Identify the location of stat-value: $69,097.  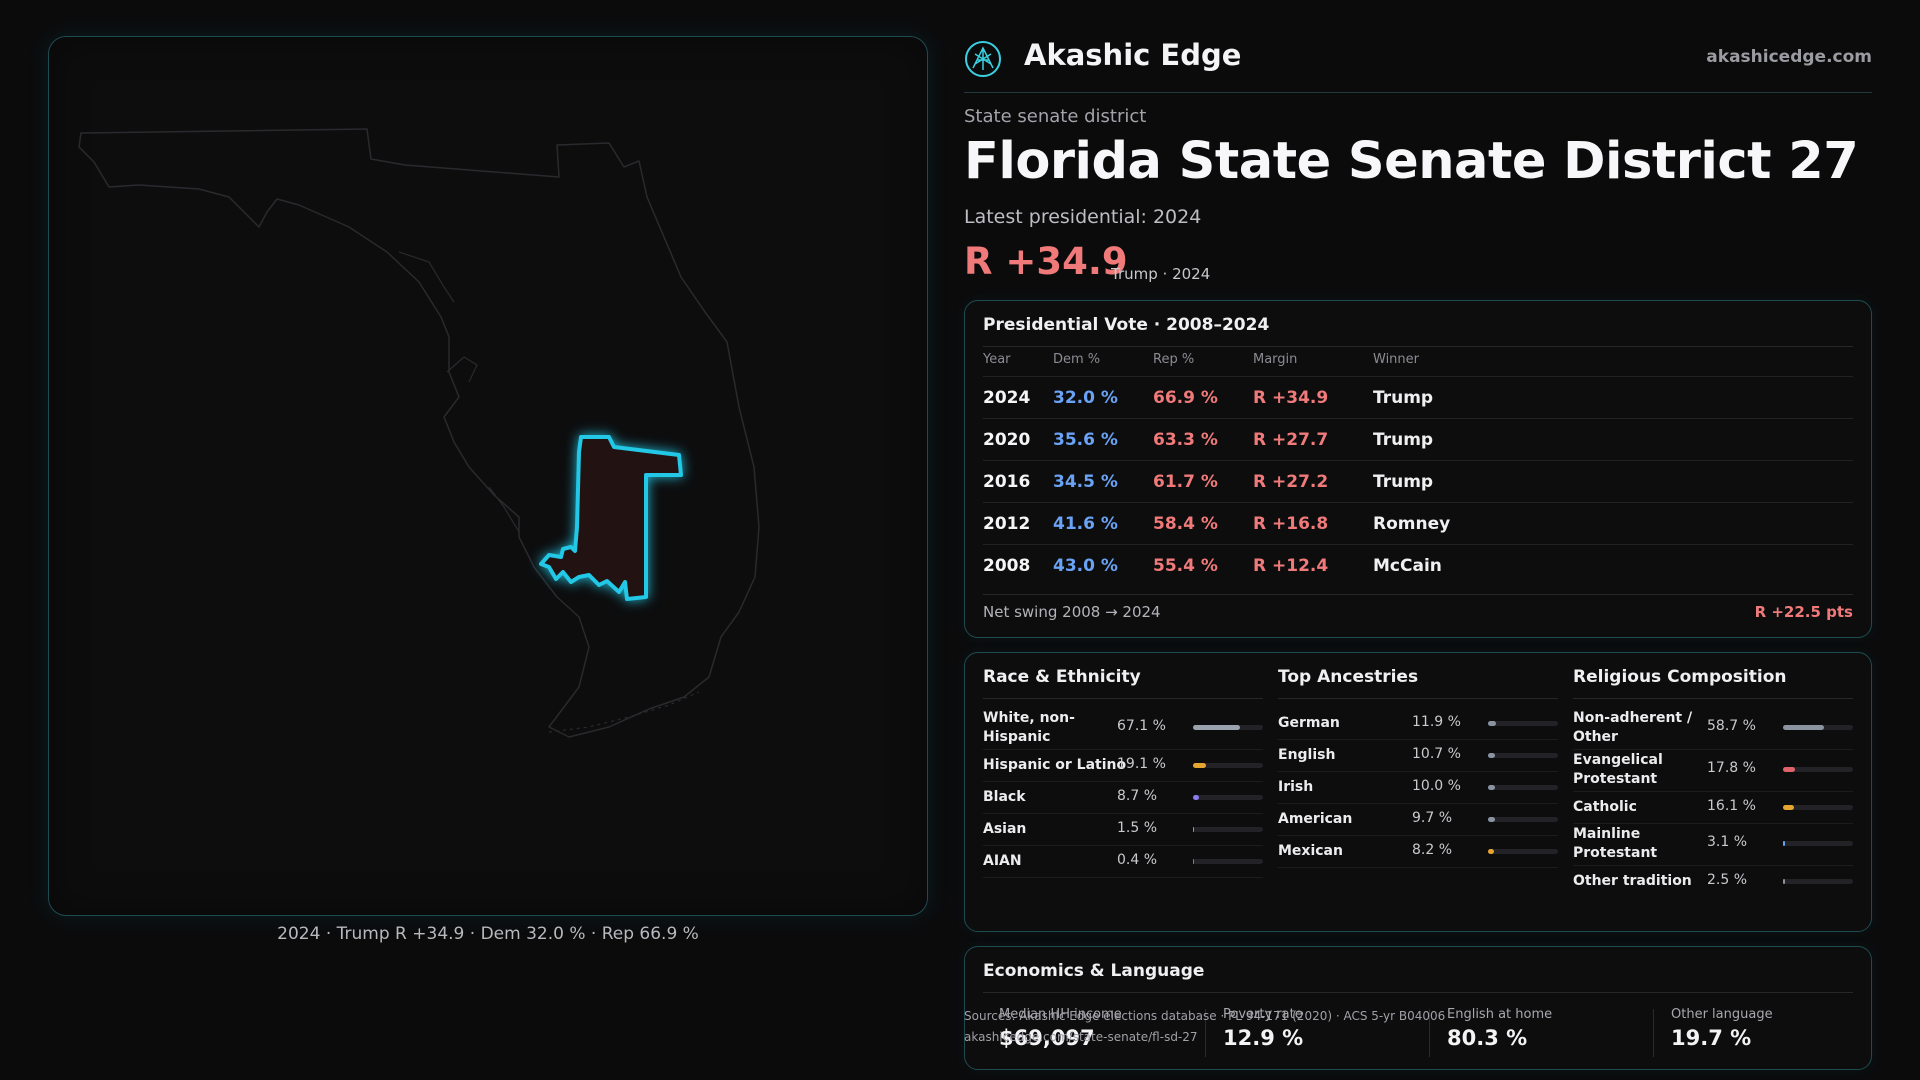
(1047, 1038).